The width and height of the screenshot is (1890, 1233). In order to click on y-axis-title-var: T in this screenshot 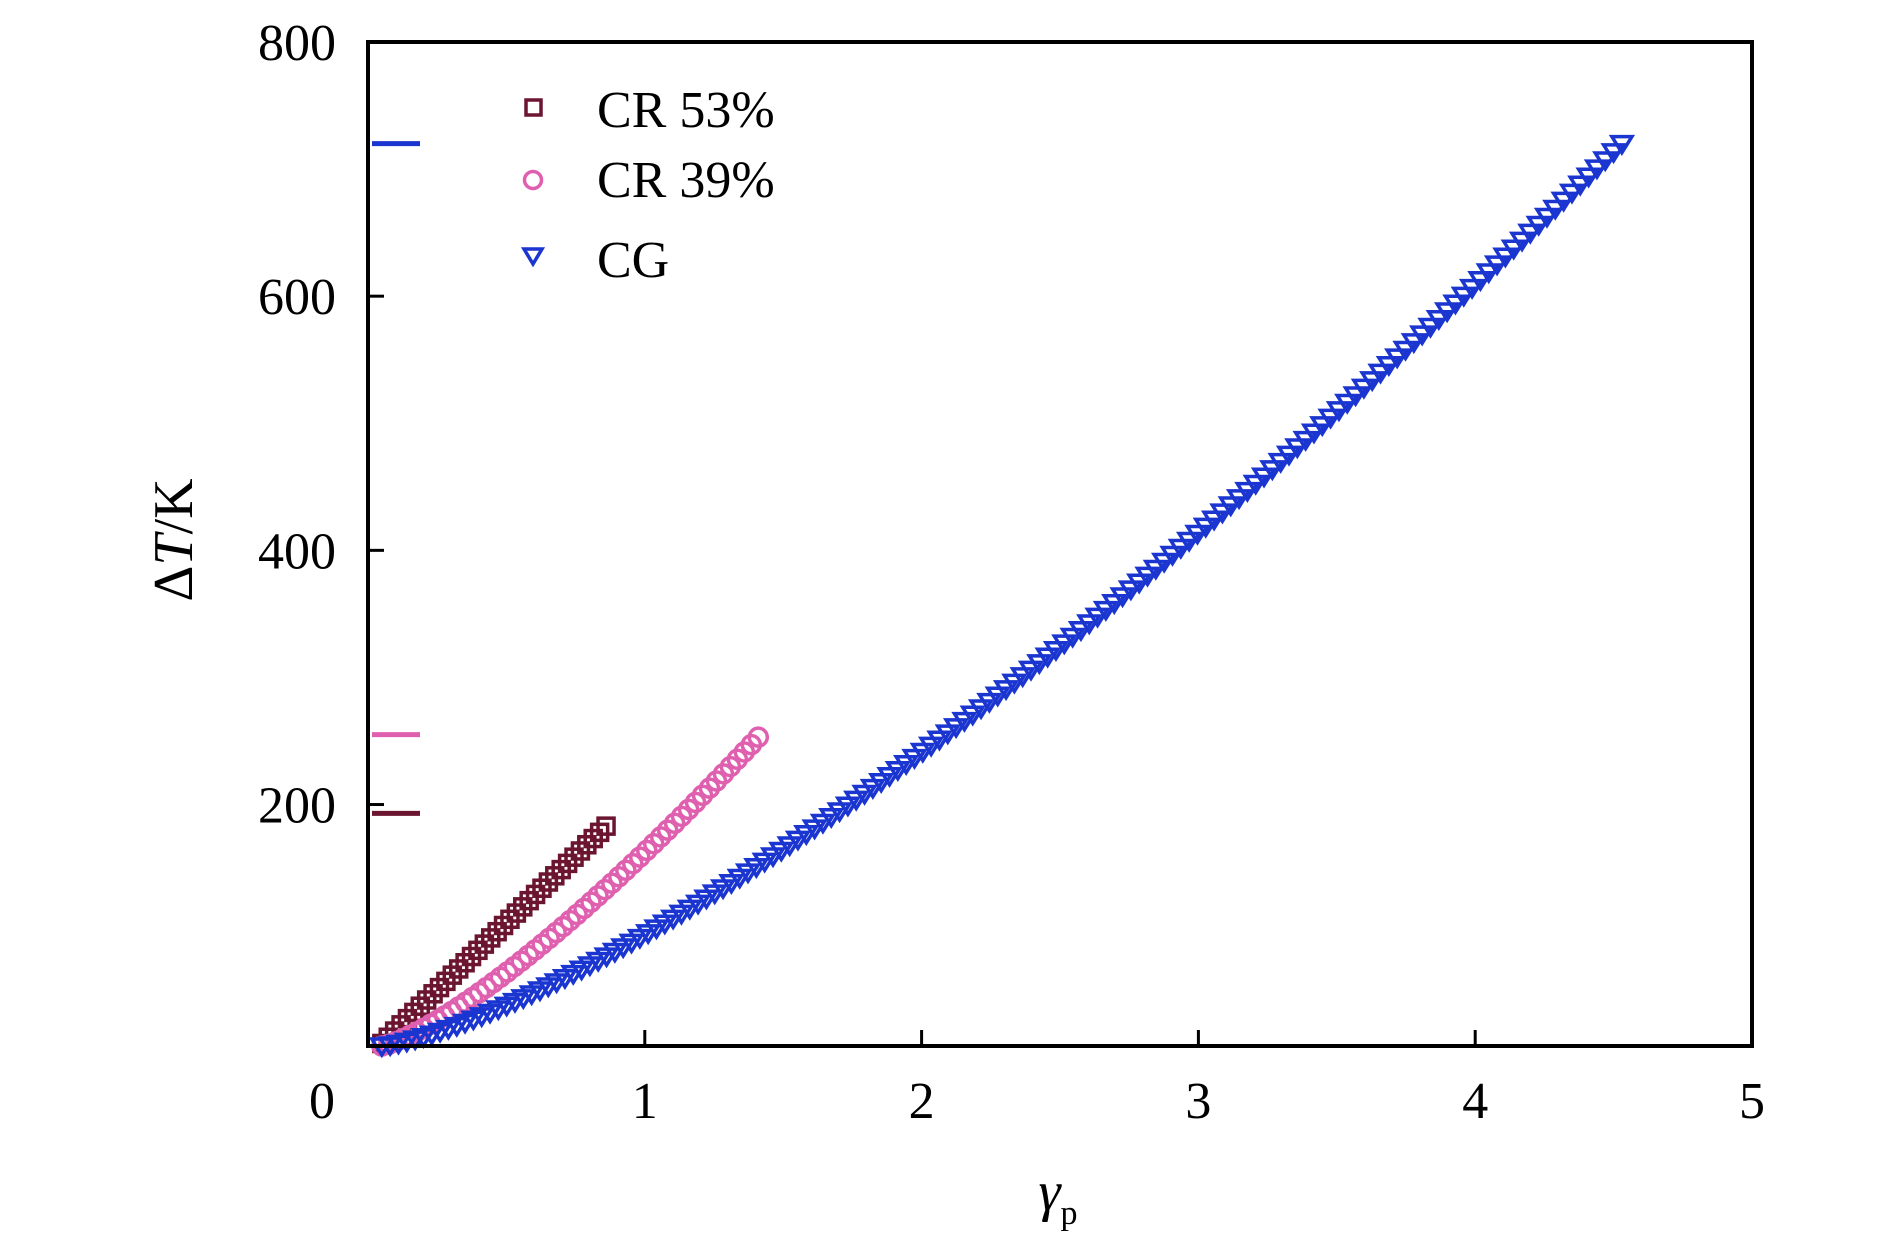, I will do `click(174, 548)`.